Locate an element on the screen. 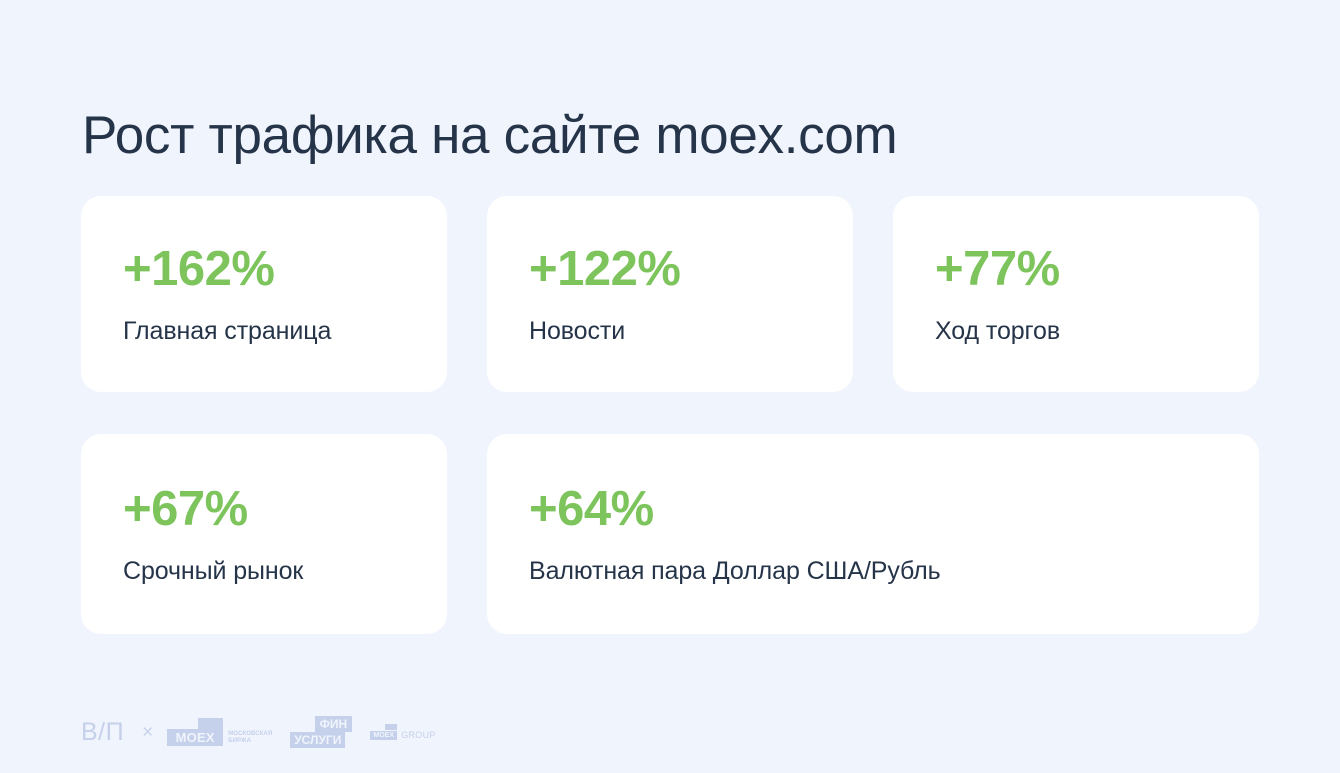 The height and width of the screenshot is (773, 1340). moex-group-wordmark-bar: MOEX is located at coordinates (384, 735).